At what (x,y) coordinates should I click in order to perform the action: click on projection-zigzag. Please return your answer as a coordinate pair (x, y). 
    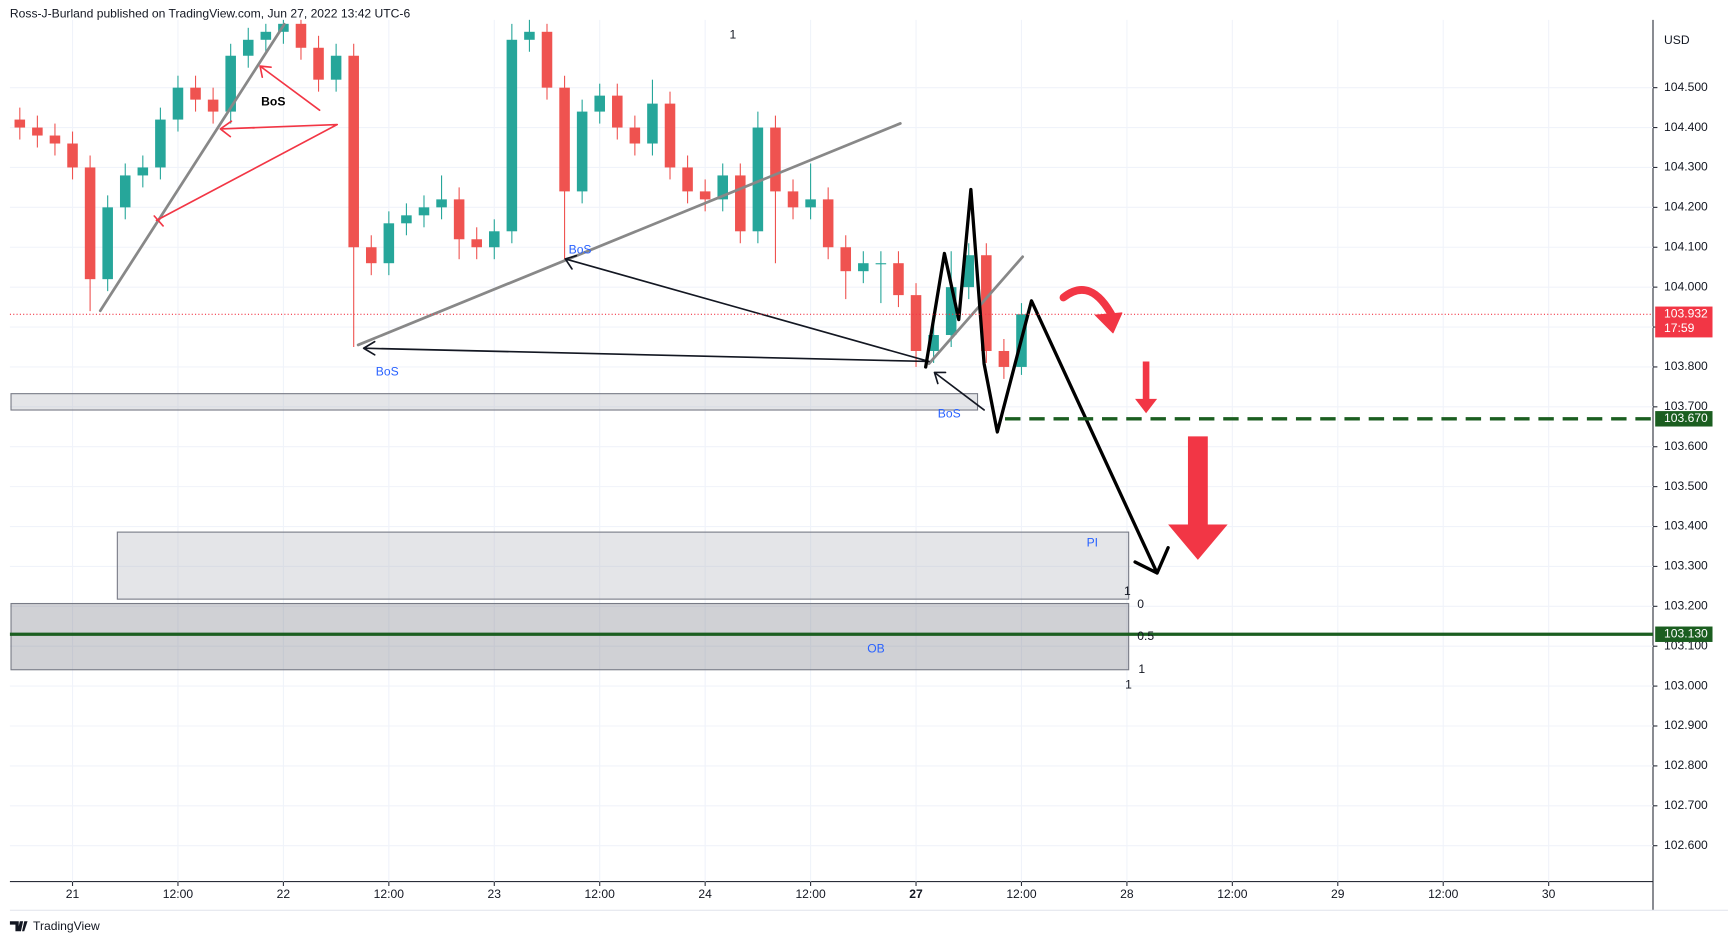
    Looking at the image, I should click on (1047, 381).